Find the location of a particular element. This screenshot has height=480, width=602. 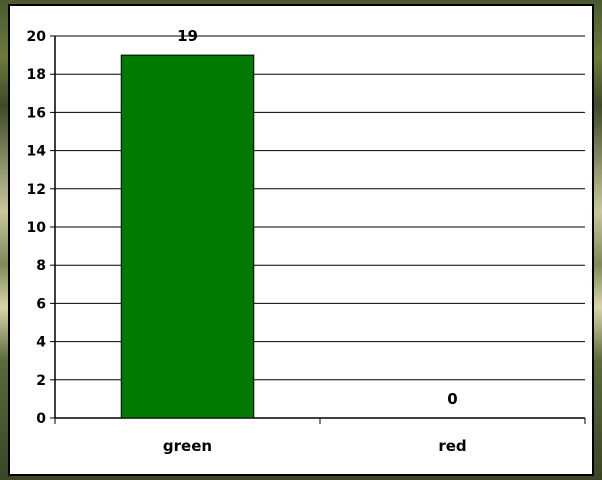

y-tick-label: 0 is located at coordinates (41, 419).